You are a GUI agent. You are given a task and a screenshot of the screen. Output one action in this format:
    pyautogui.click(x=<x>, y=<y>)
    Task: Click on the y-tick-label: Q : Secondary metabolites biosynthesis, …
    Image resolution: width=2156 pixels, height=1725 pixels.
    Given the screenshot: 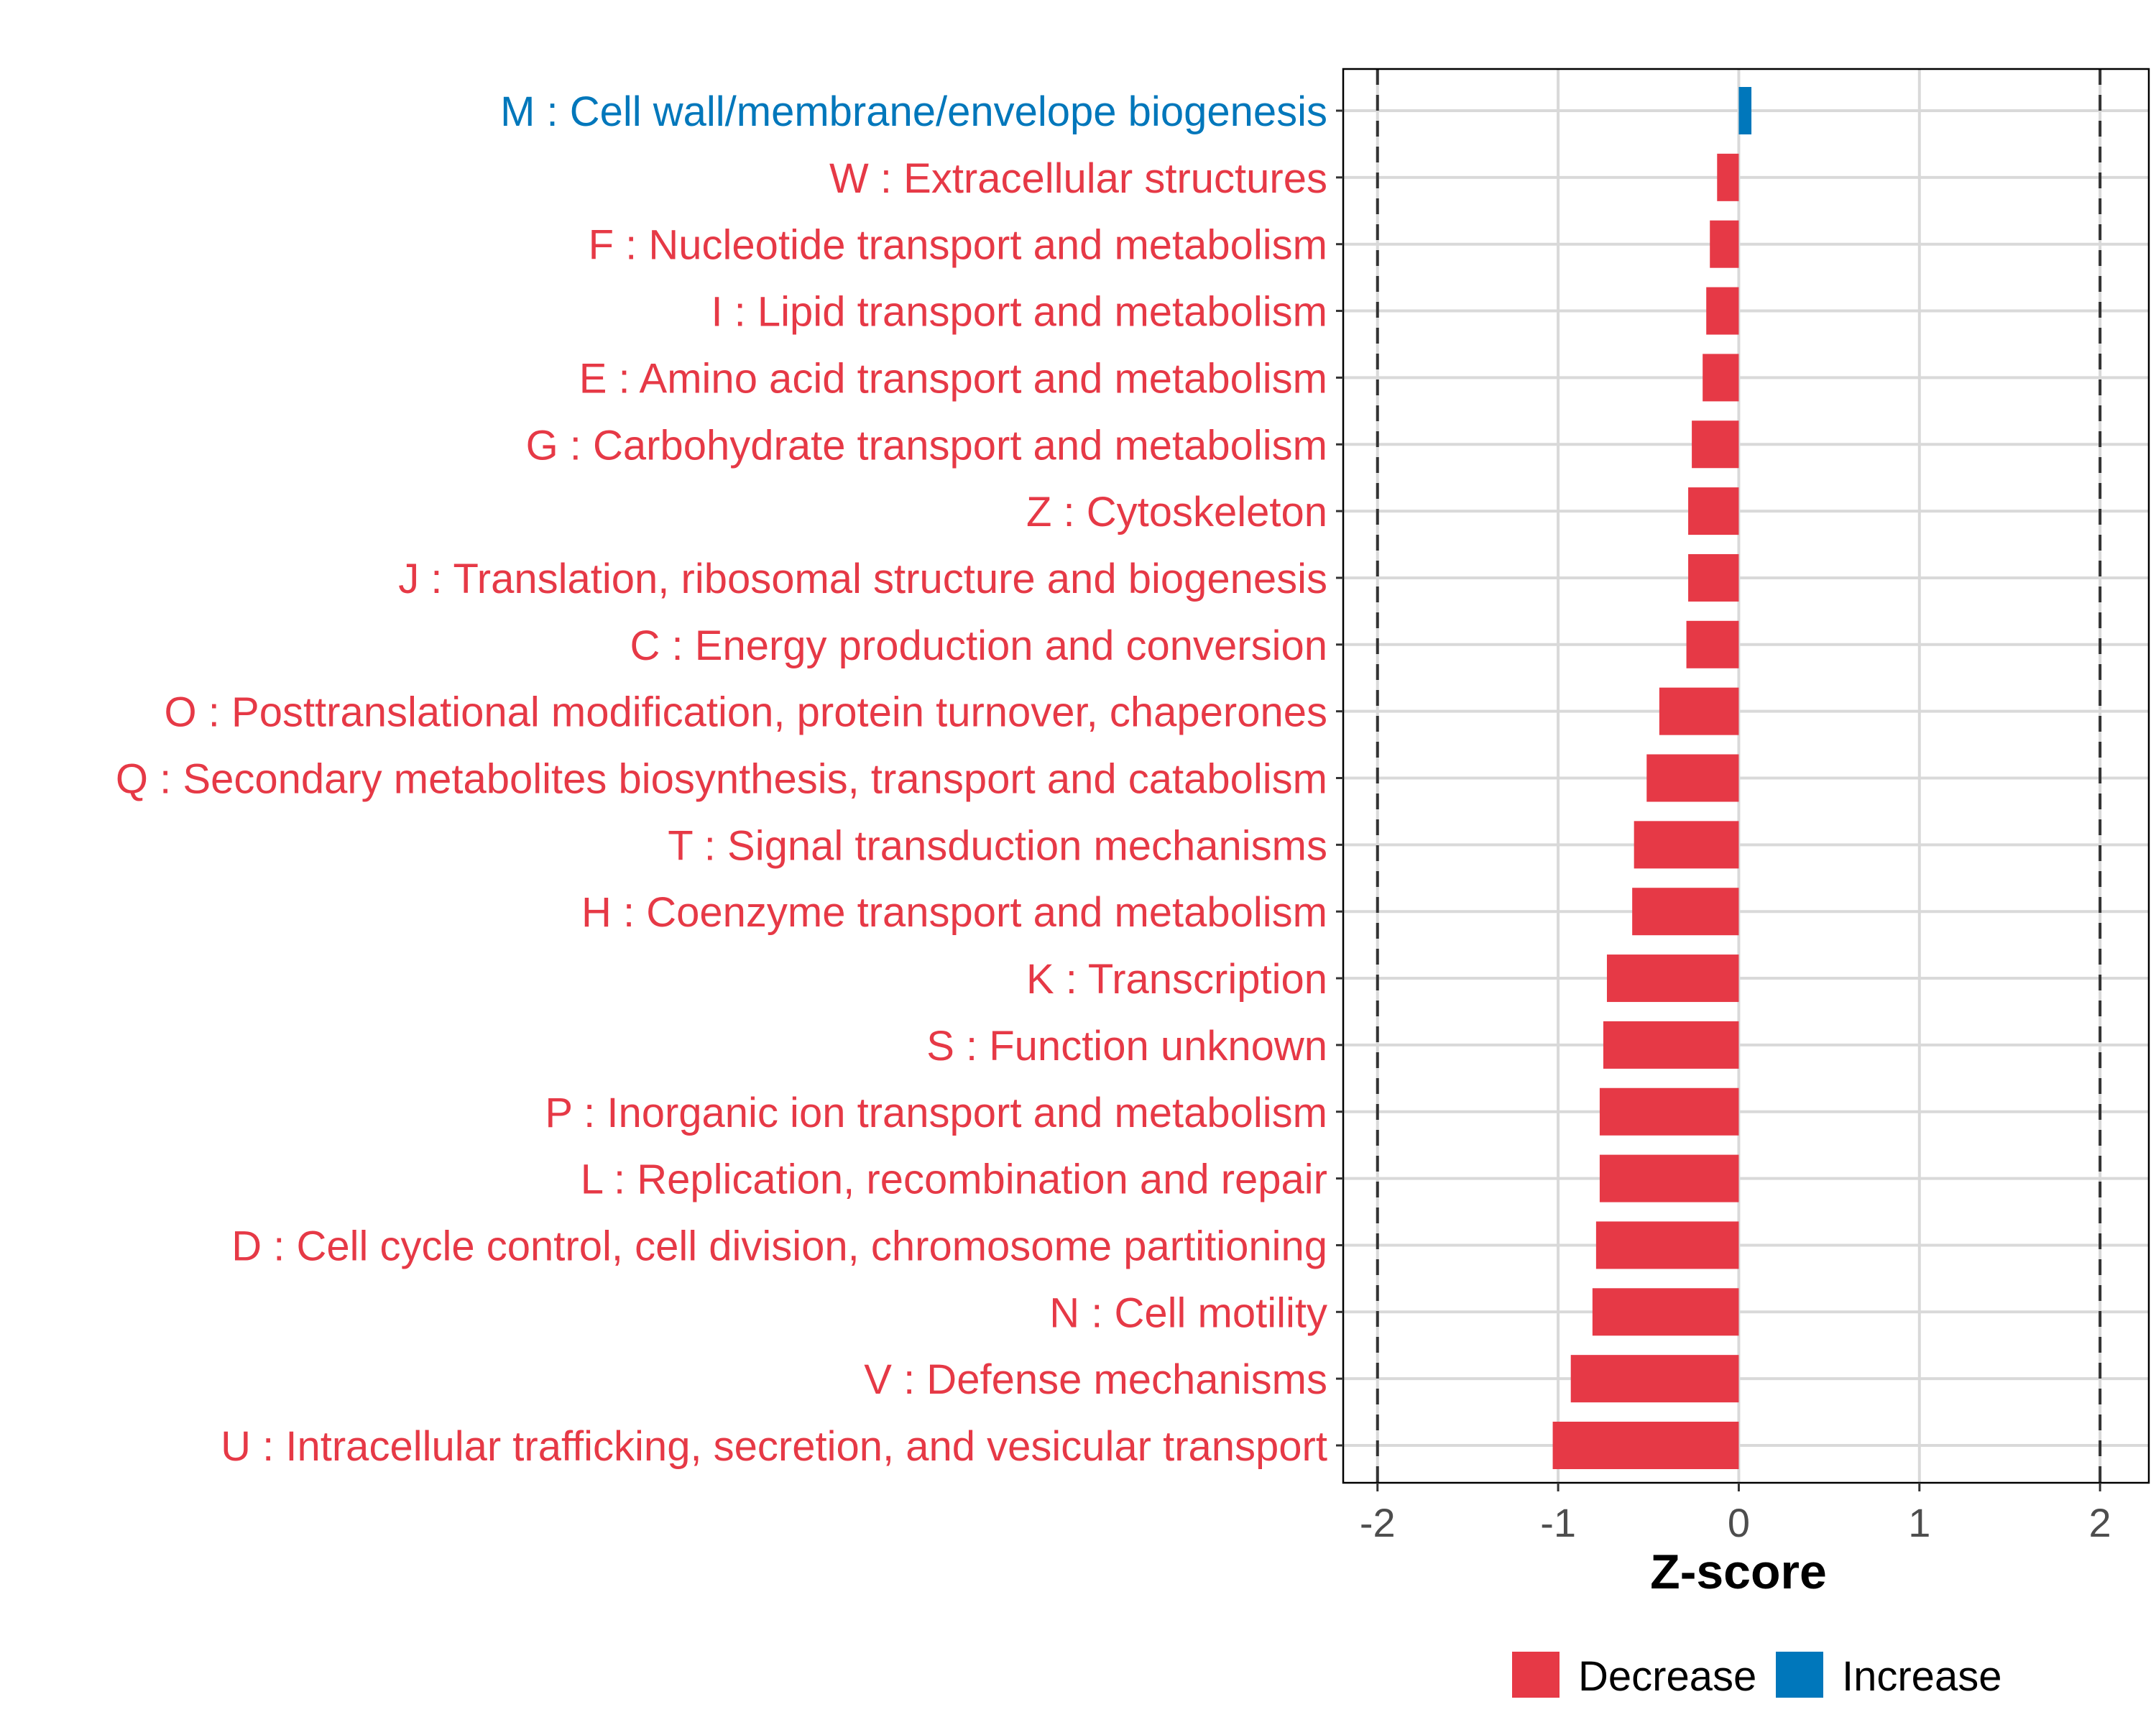 What is the action you would take?
    pyautogui.click(x=721, y=779)
    